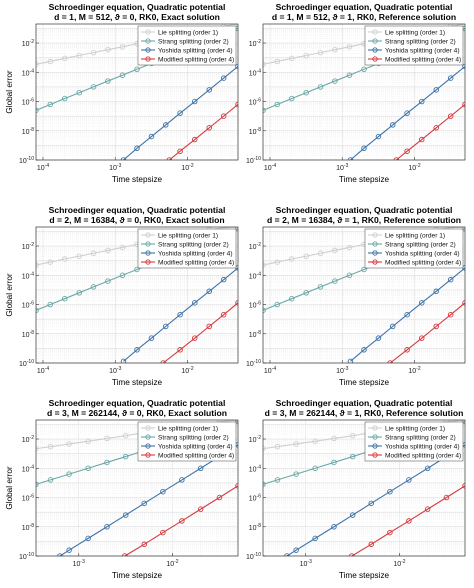 This screenshot has width=474, height=588. Describe the element at coordinates (148, 446) in the screenshot. I see `legend-marker-yoshida` at that location.